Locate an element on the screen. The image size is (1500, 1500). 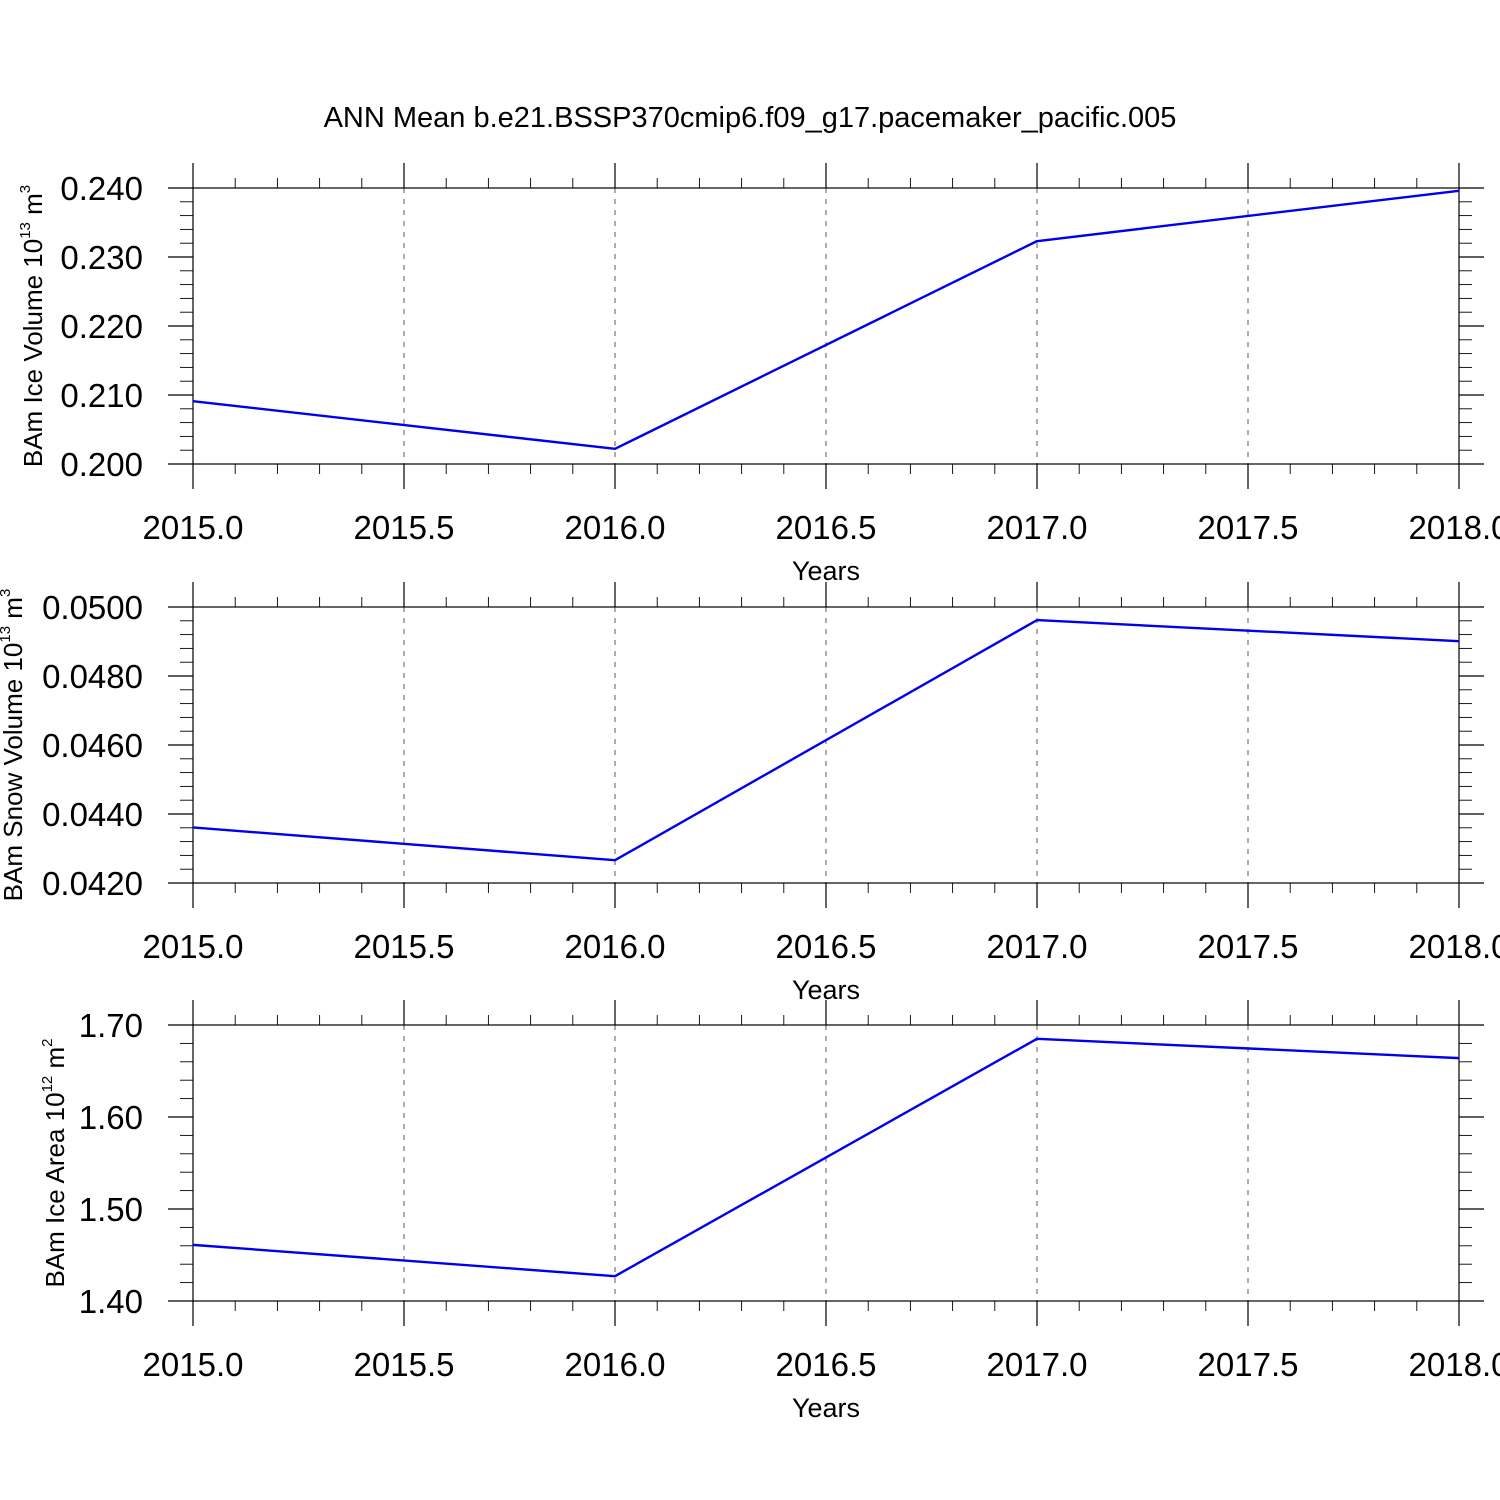
y-tick-label: 0.200 is located at coordinates (101, 464).